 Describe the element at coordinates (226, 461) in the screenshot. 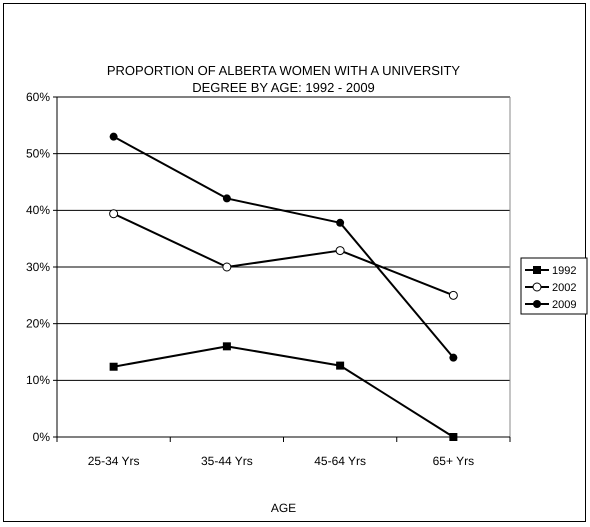

I see `x-tick-label: 35-44 Yrs` at that location.